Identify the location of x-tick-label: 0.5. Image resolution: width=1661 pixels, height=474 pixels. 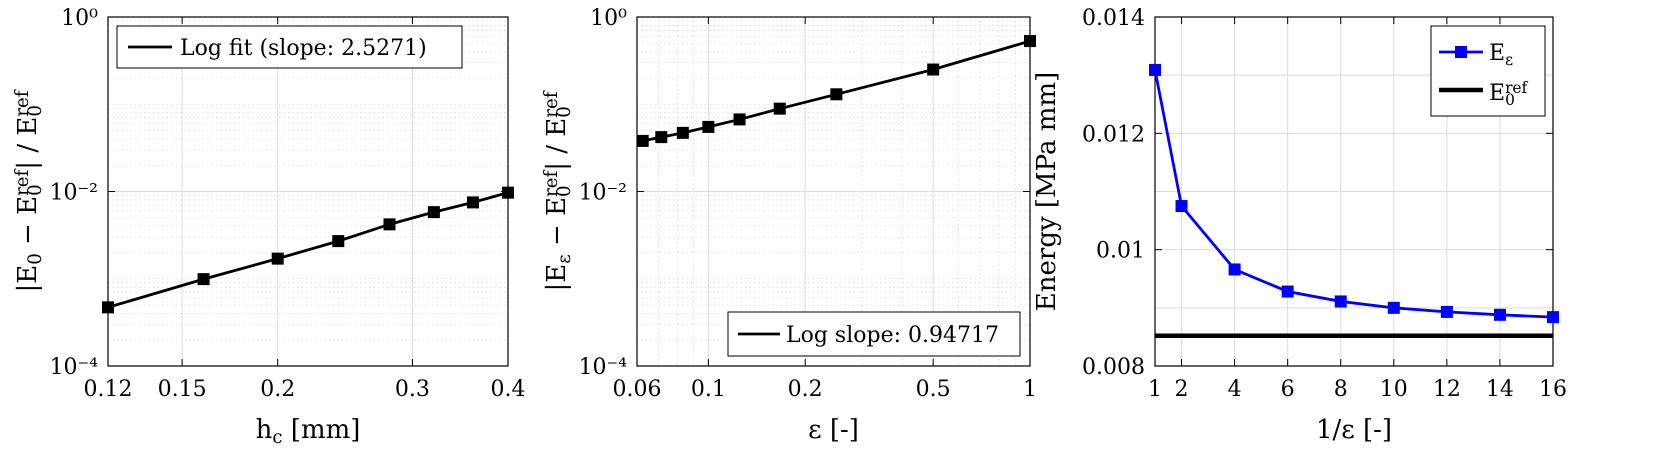
(933, 389).